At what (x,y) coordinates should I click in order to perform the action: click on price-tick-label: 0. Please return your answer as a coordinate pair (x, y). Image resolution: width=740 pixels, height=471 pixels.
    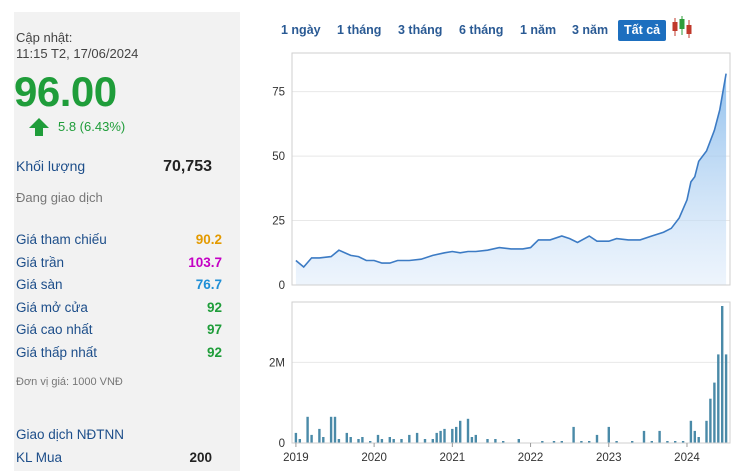
    Looking at the image, I should click on (282, 286).